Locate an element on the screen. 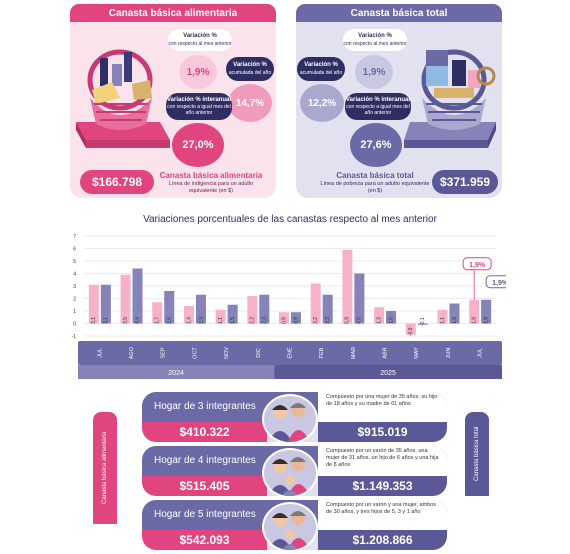 The width and height of the screenshot is (570, 554). hogar-cba-price: $515.405 is located at coordinates (204, 486).